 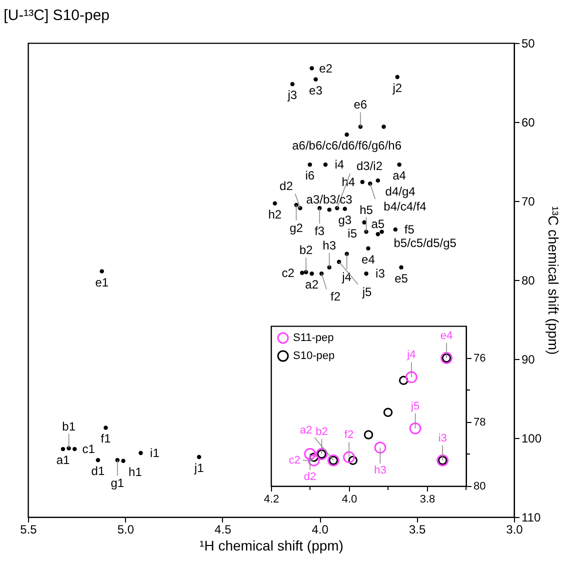 I want to click on annotation: b1, so click(x=69, y=426).